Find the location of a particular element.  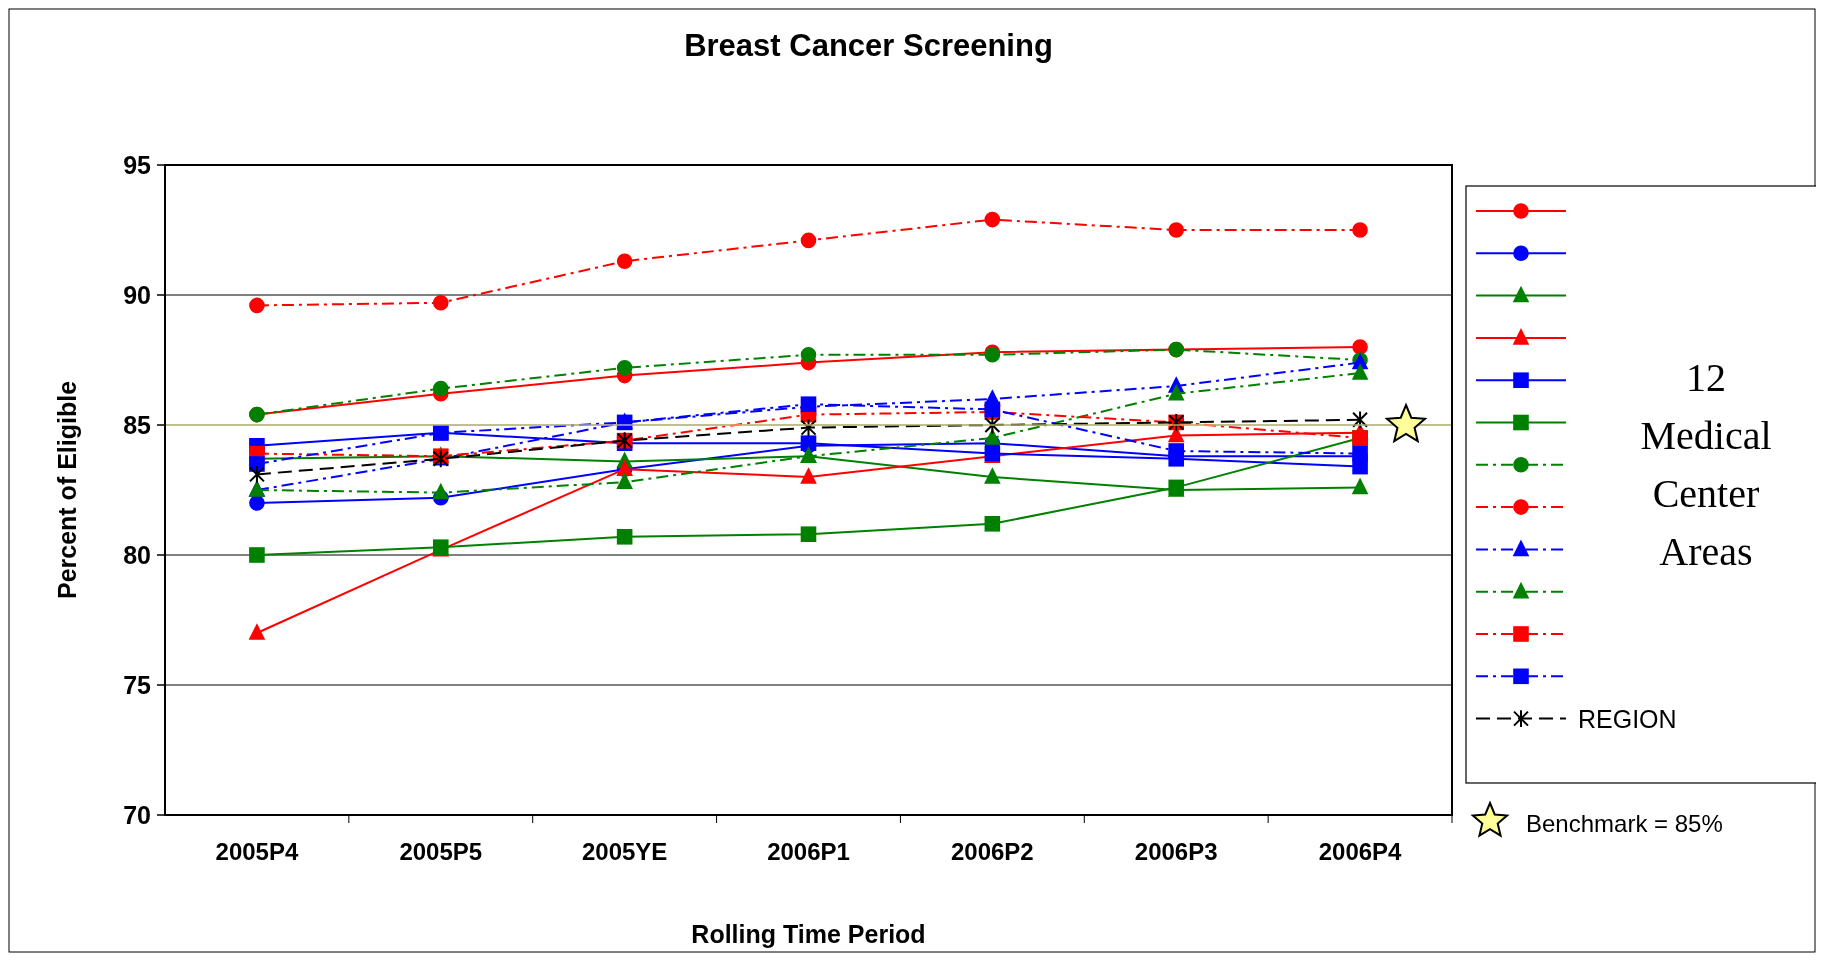

y-tick-label: 90 is located at coordinates (137, 295).